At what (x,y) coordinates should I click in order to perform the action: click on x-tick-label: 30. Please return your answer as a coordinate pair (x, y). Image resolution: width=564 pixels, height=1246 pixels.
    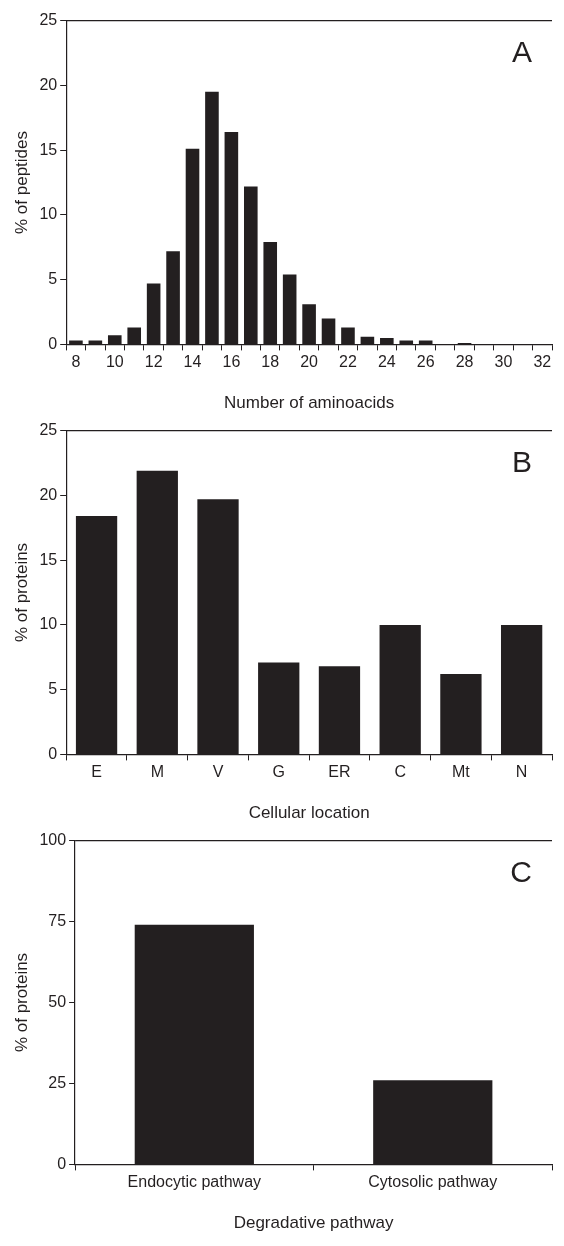
    Looking at the image, I should click on (503, 362).